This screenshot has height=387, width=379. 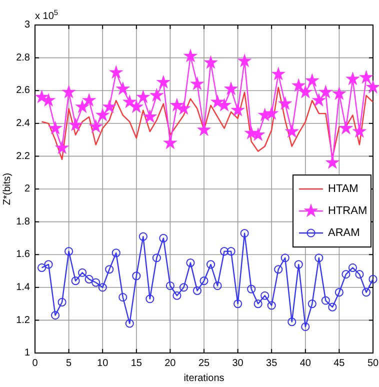 I want to click on x-axis-title: iterations, so click(x=204, y=378).